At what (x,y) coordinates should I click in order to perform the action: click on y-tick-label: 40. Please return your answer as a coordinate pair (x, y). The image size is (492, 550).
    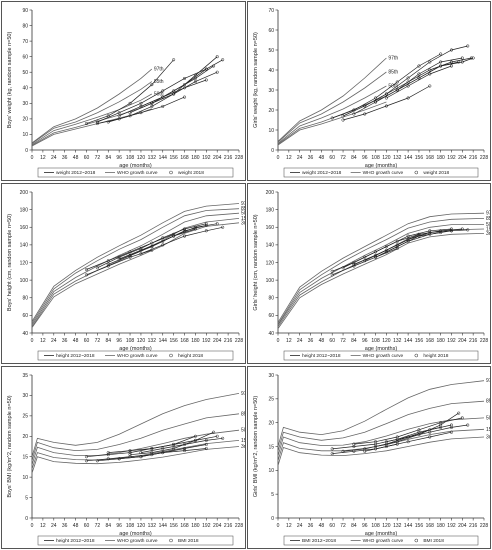
    Looking at the image, I should click on (25, 89).